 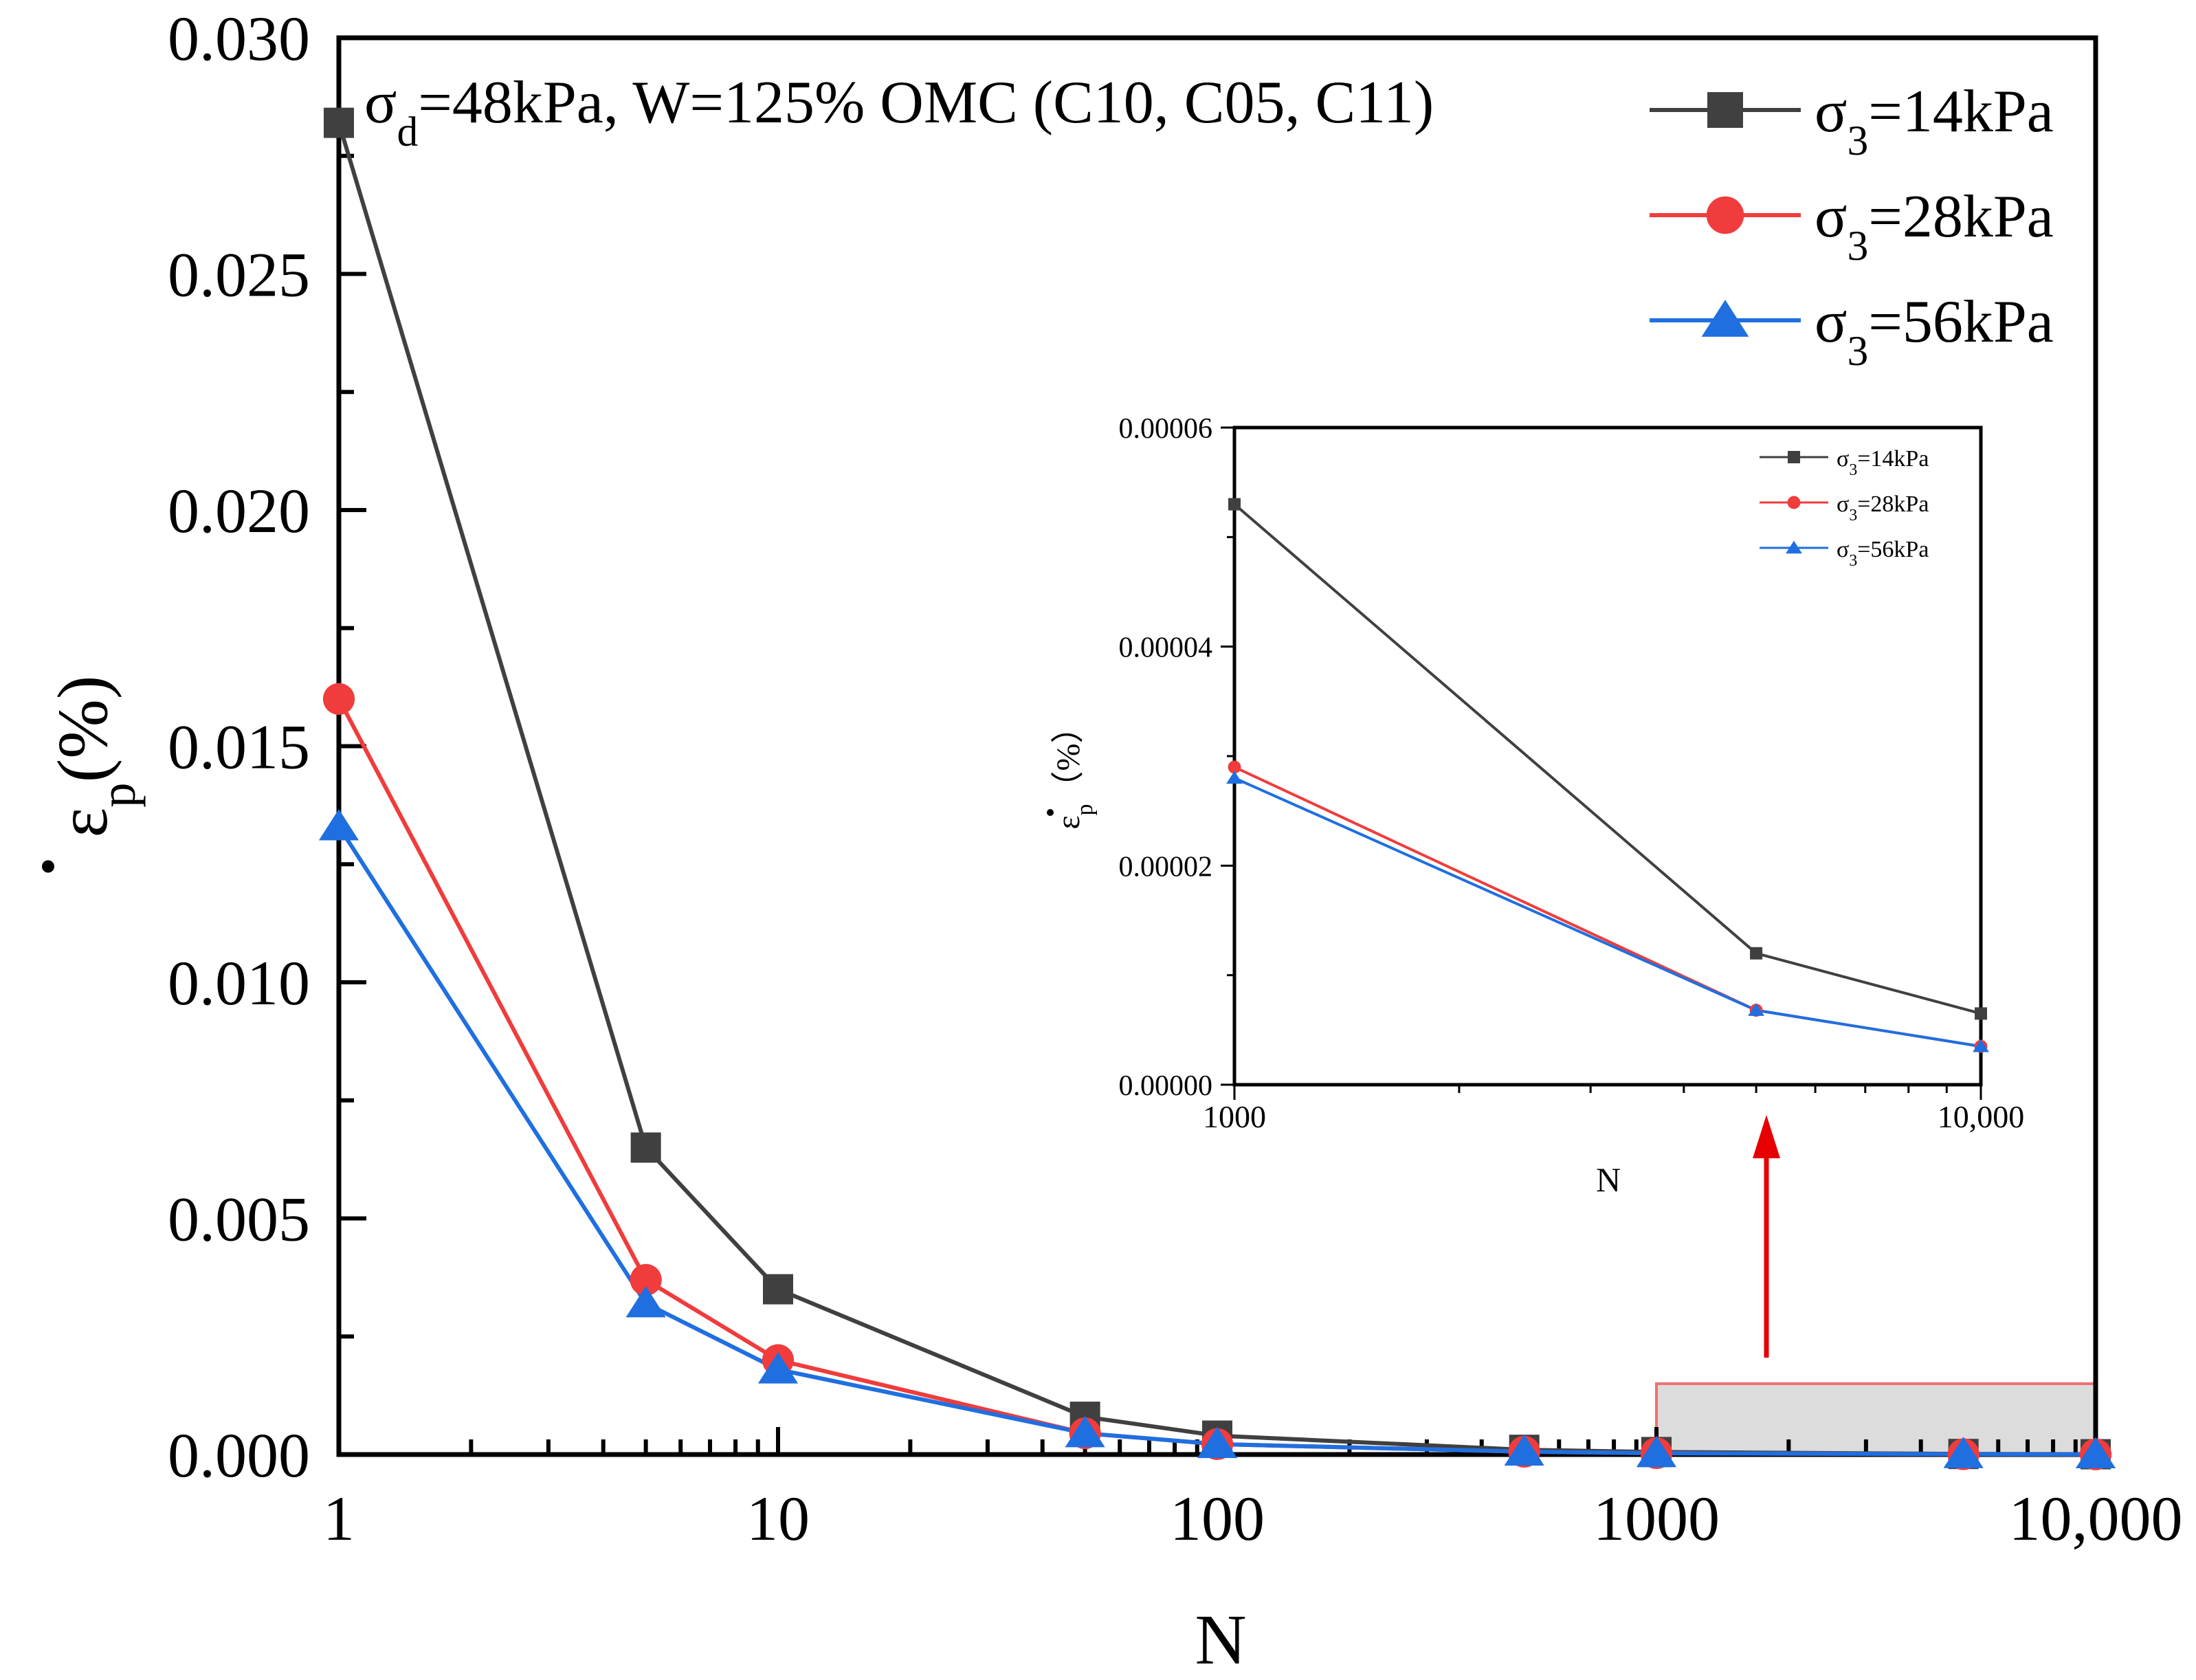 I want to click on inset-y-axis-label: εp（%）, so click(x=1072, y=770).